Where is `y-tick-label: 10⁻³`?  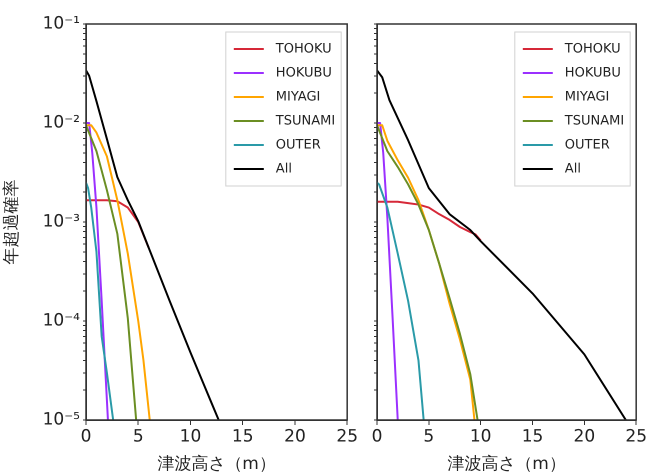
y-tick-label: 10⁻³ is located at coordinates (61, 221).